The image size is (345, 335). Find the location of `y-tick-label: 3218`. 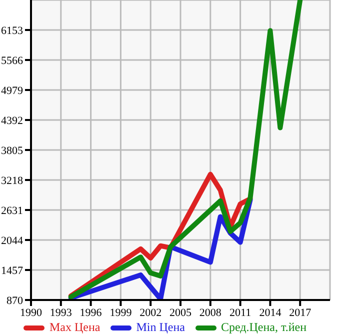

y-tick-label: 3218 is located at coordinates (12, 180).